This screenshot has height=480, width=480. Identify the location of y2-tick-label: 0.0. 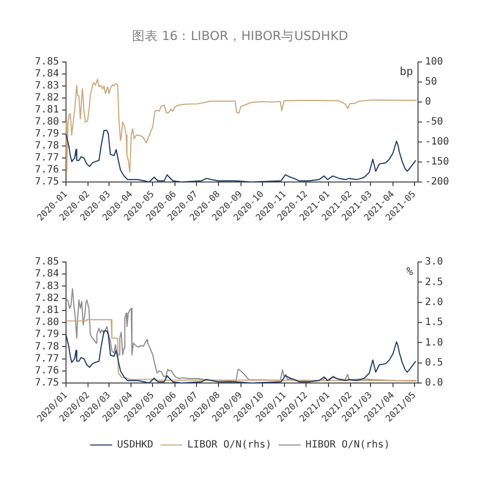
(434, 383).